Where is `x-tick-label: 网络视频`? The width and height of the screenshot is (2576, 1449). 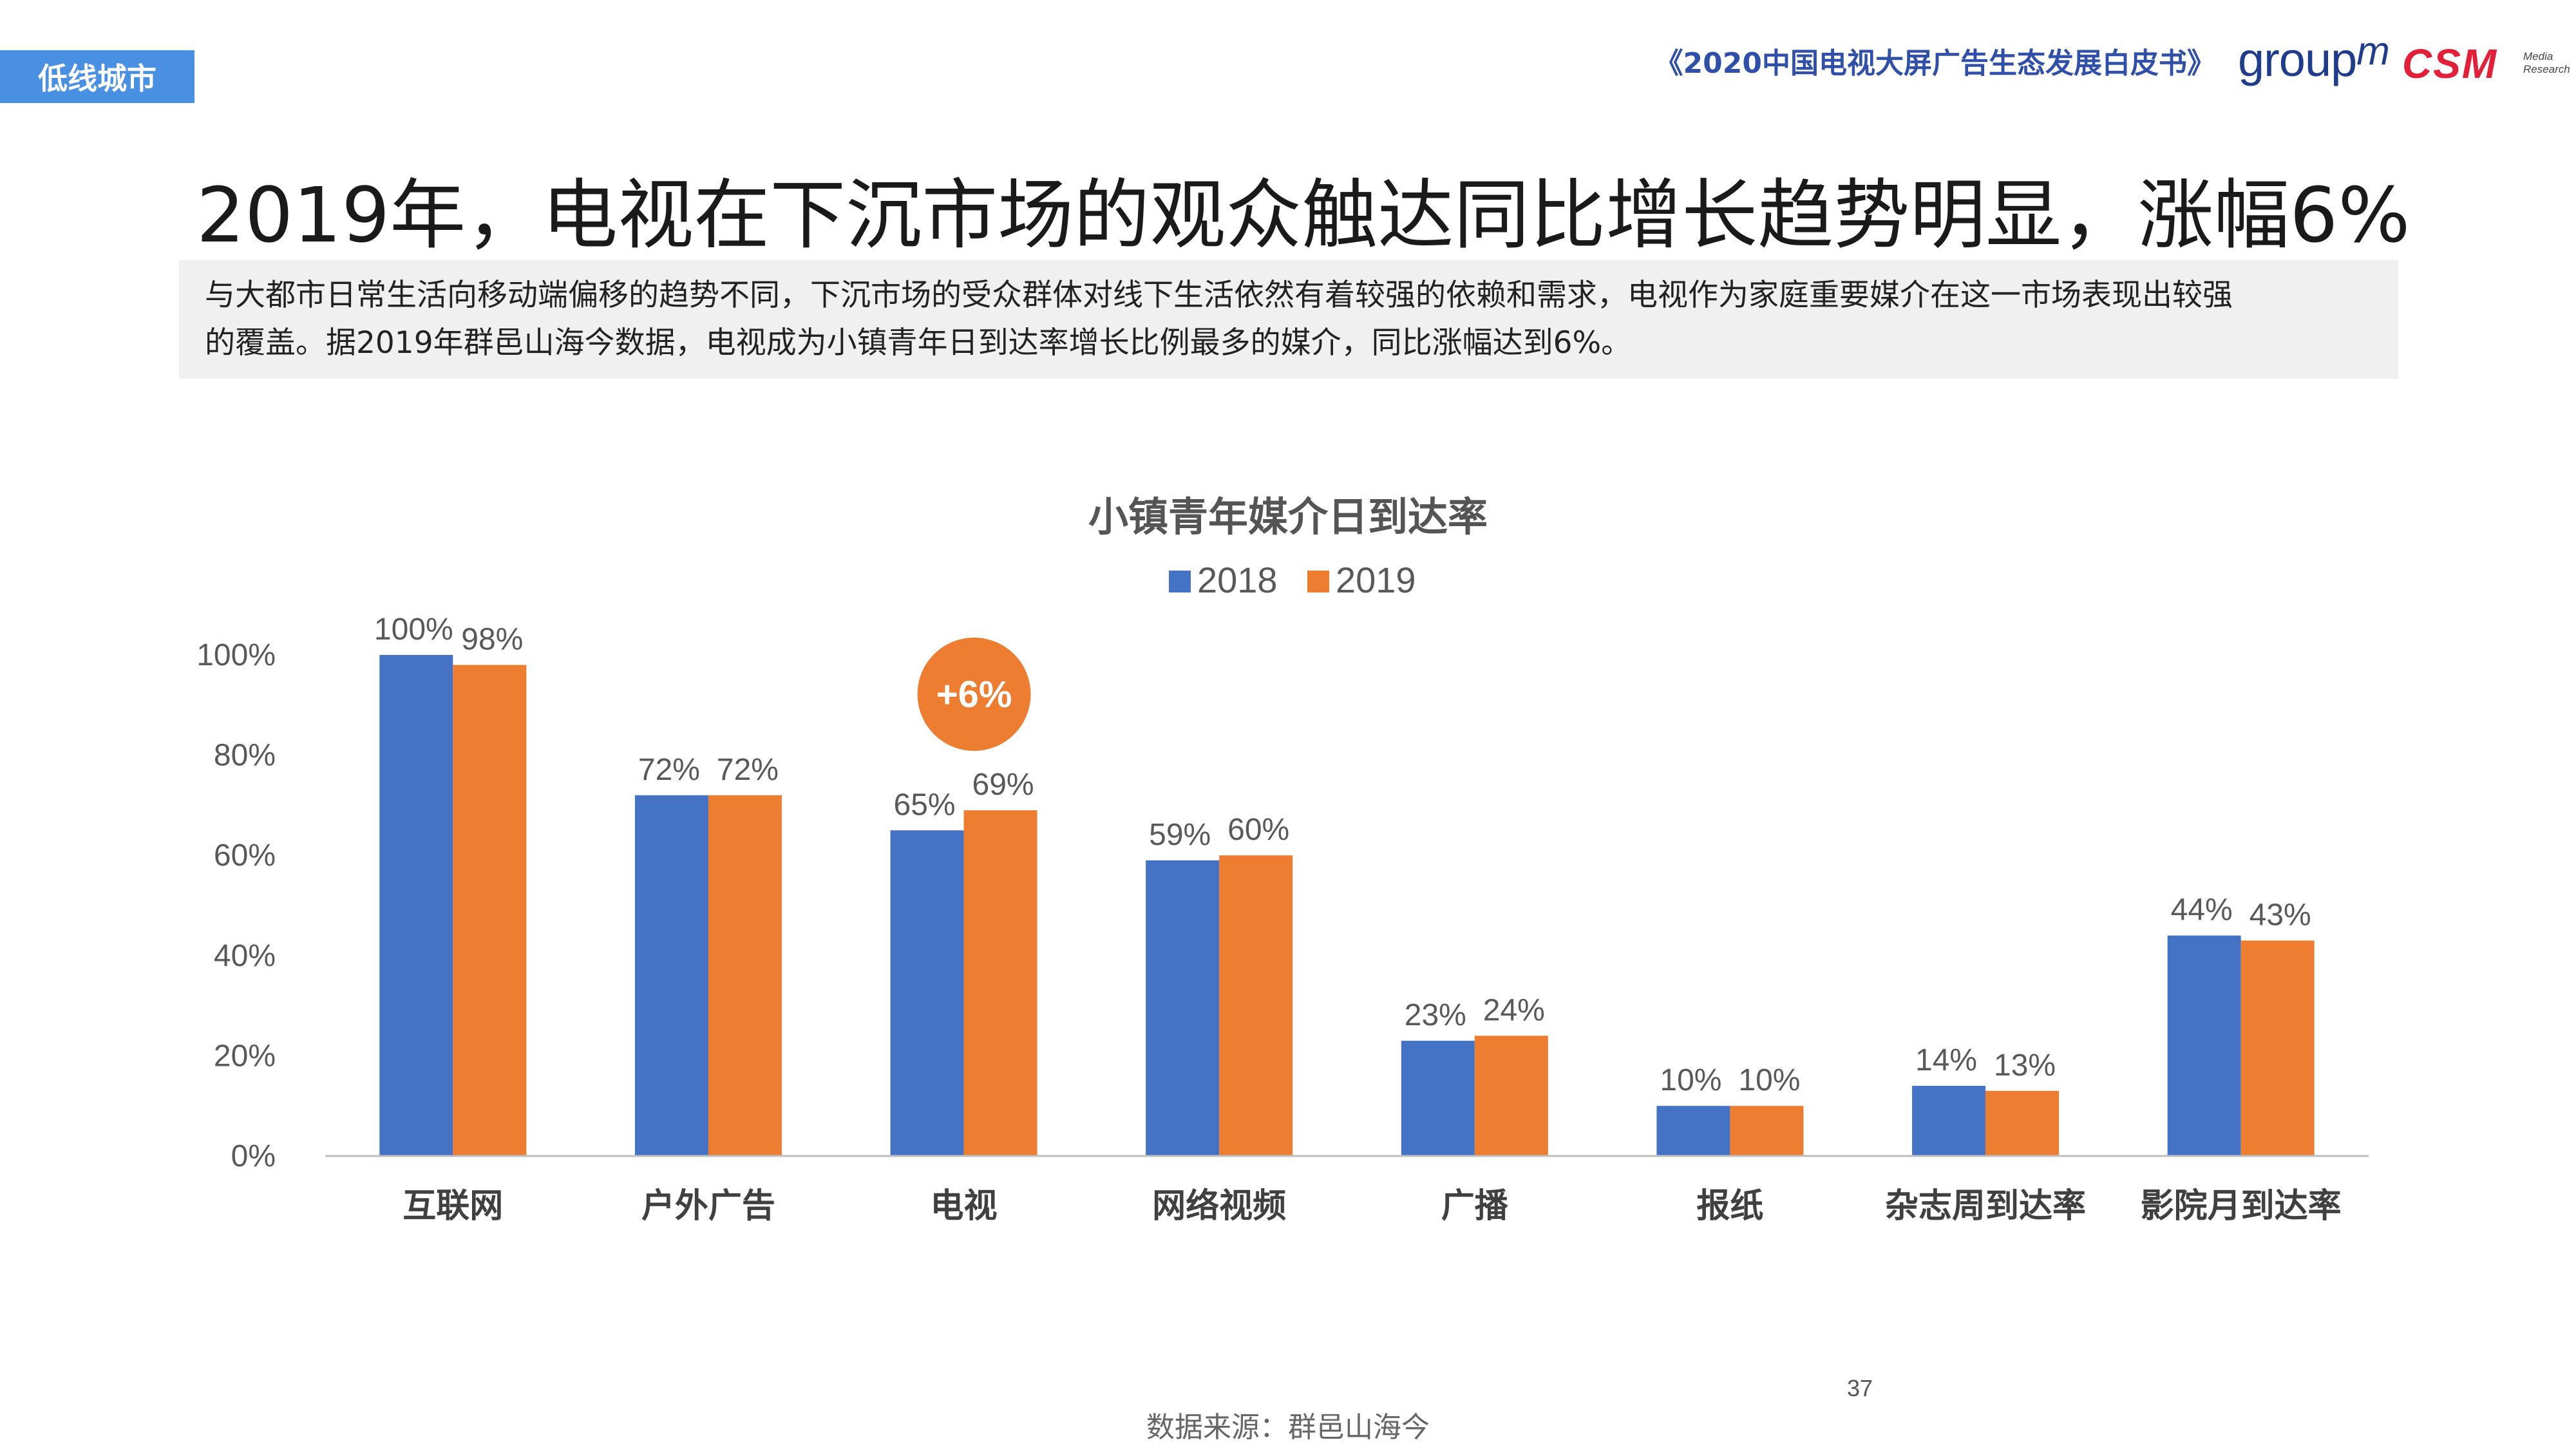 x-tick-label: 网络视频 is located at coordinates (1219, 1206).